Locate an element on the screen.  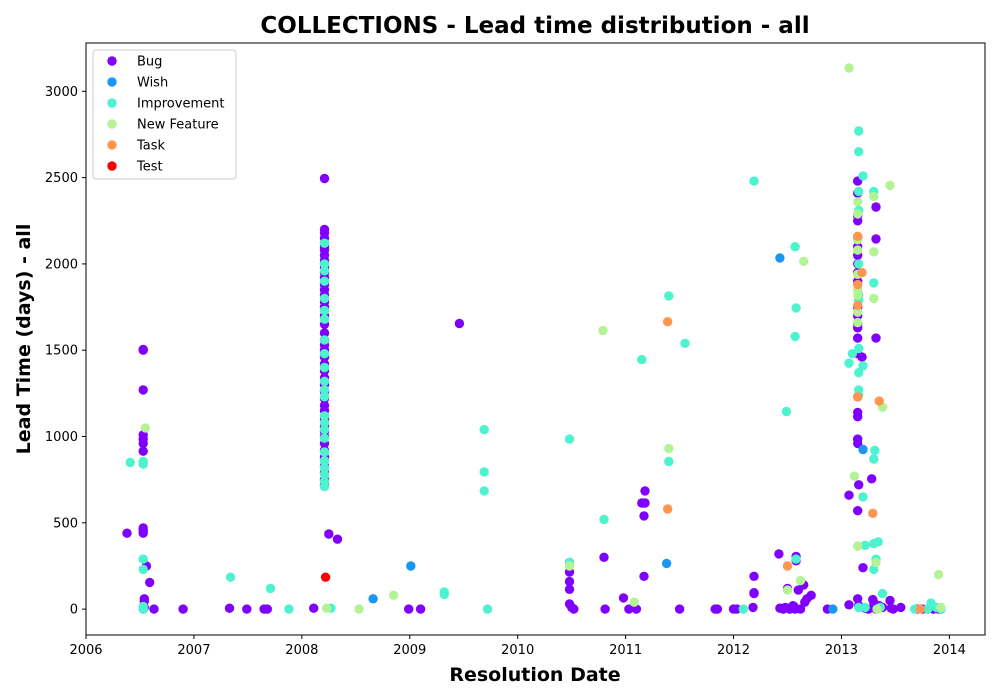
legend-label: Test is located at coordinates (149, 167).